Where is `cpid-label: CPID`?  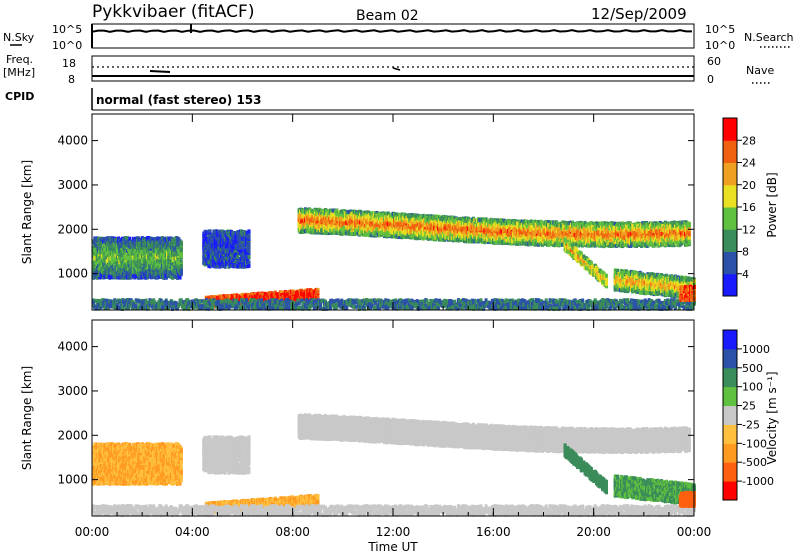
cpid-label: CPID is located at coordinates (19, 96).